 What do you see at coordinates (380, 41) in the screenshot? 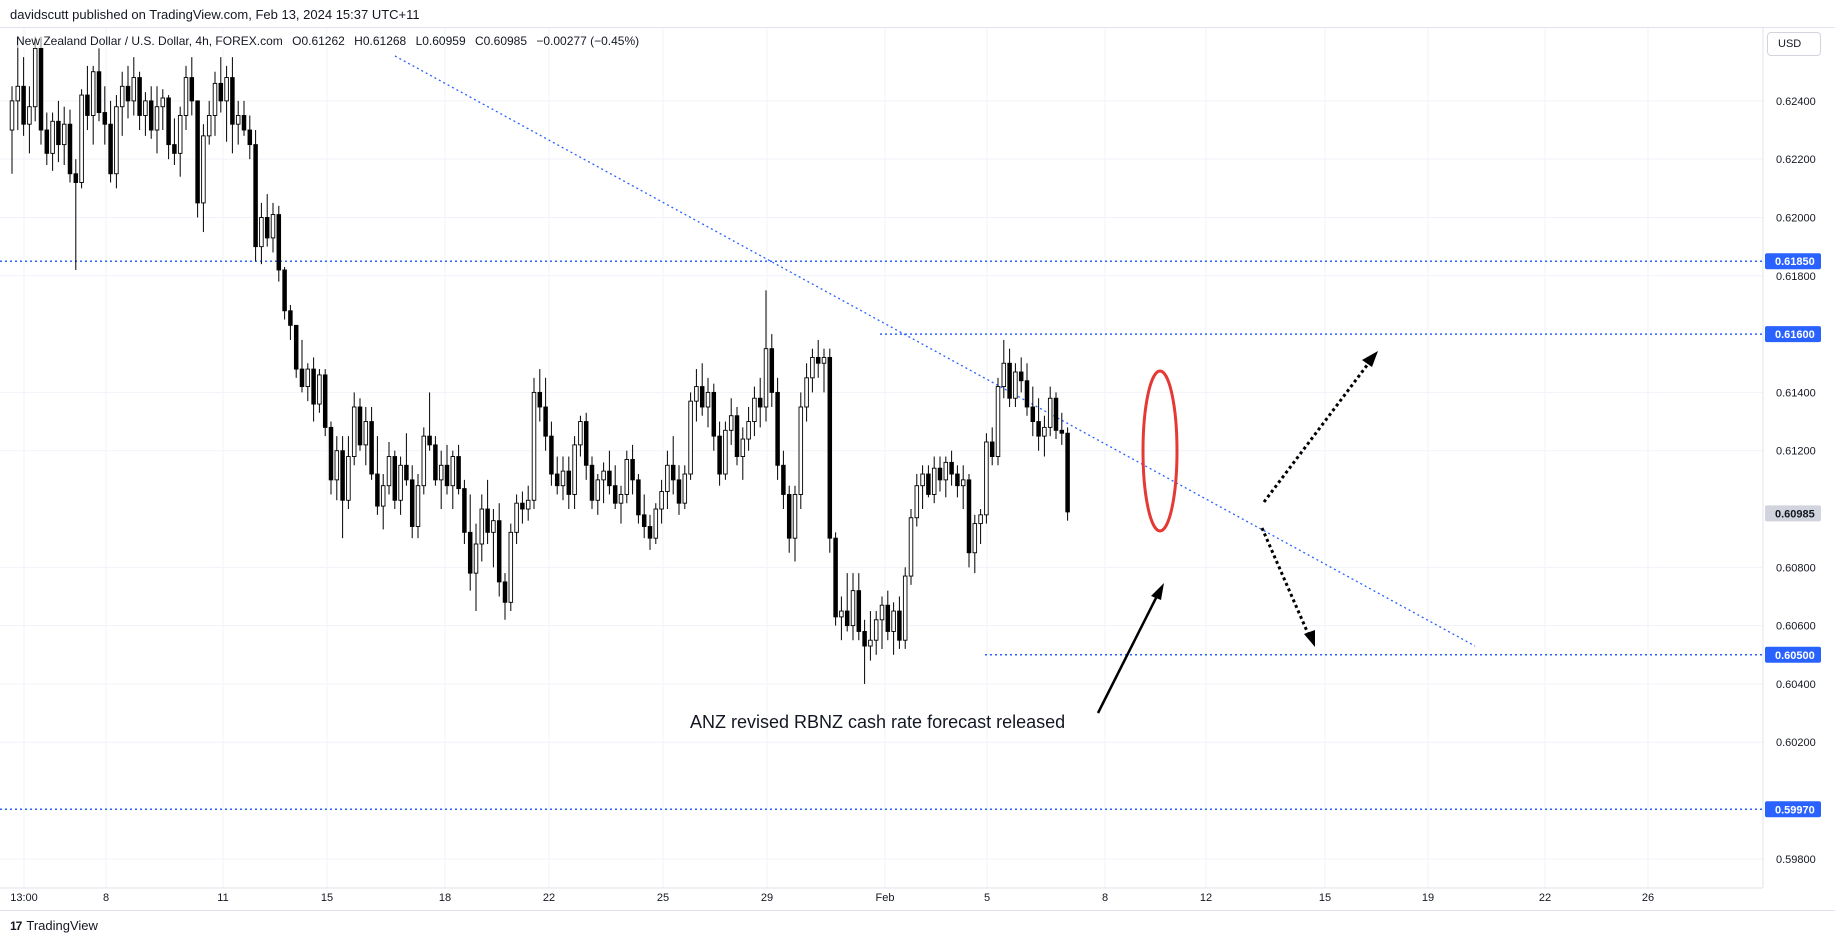
I see `high-value: H0.61268` at bounding box center [380, 41].